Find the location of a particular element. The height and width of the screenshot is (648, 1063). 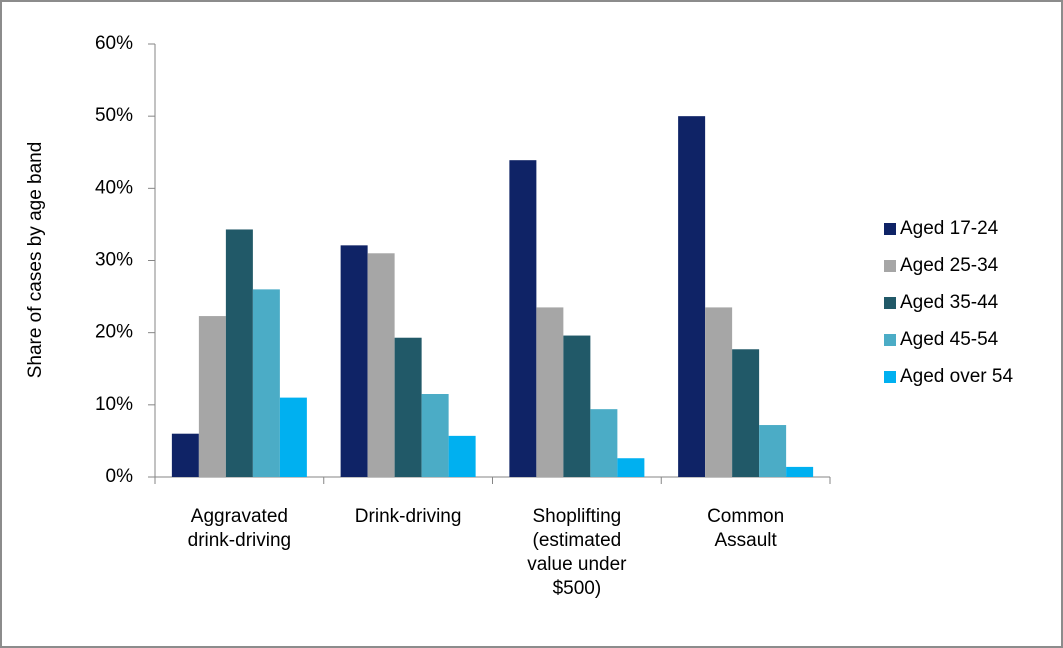

y-tick-label: 20% is located at coordinates (114, 332).